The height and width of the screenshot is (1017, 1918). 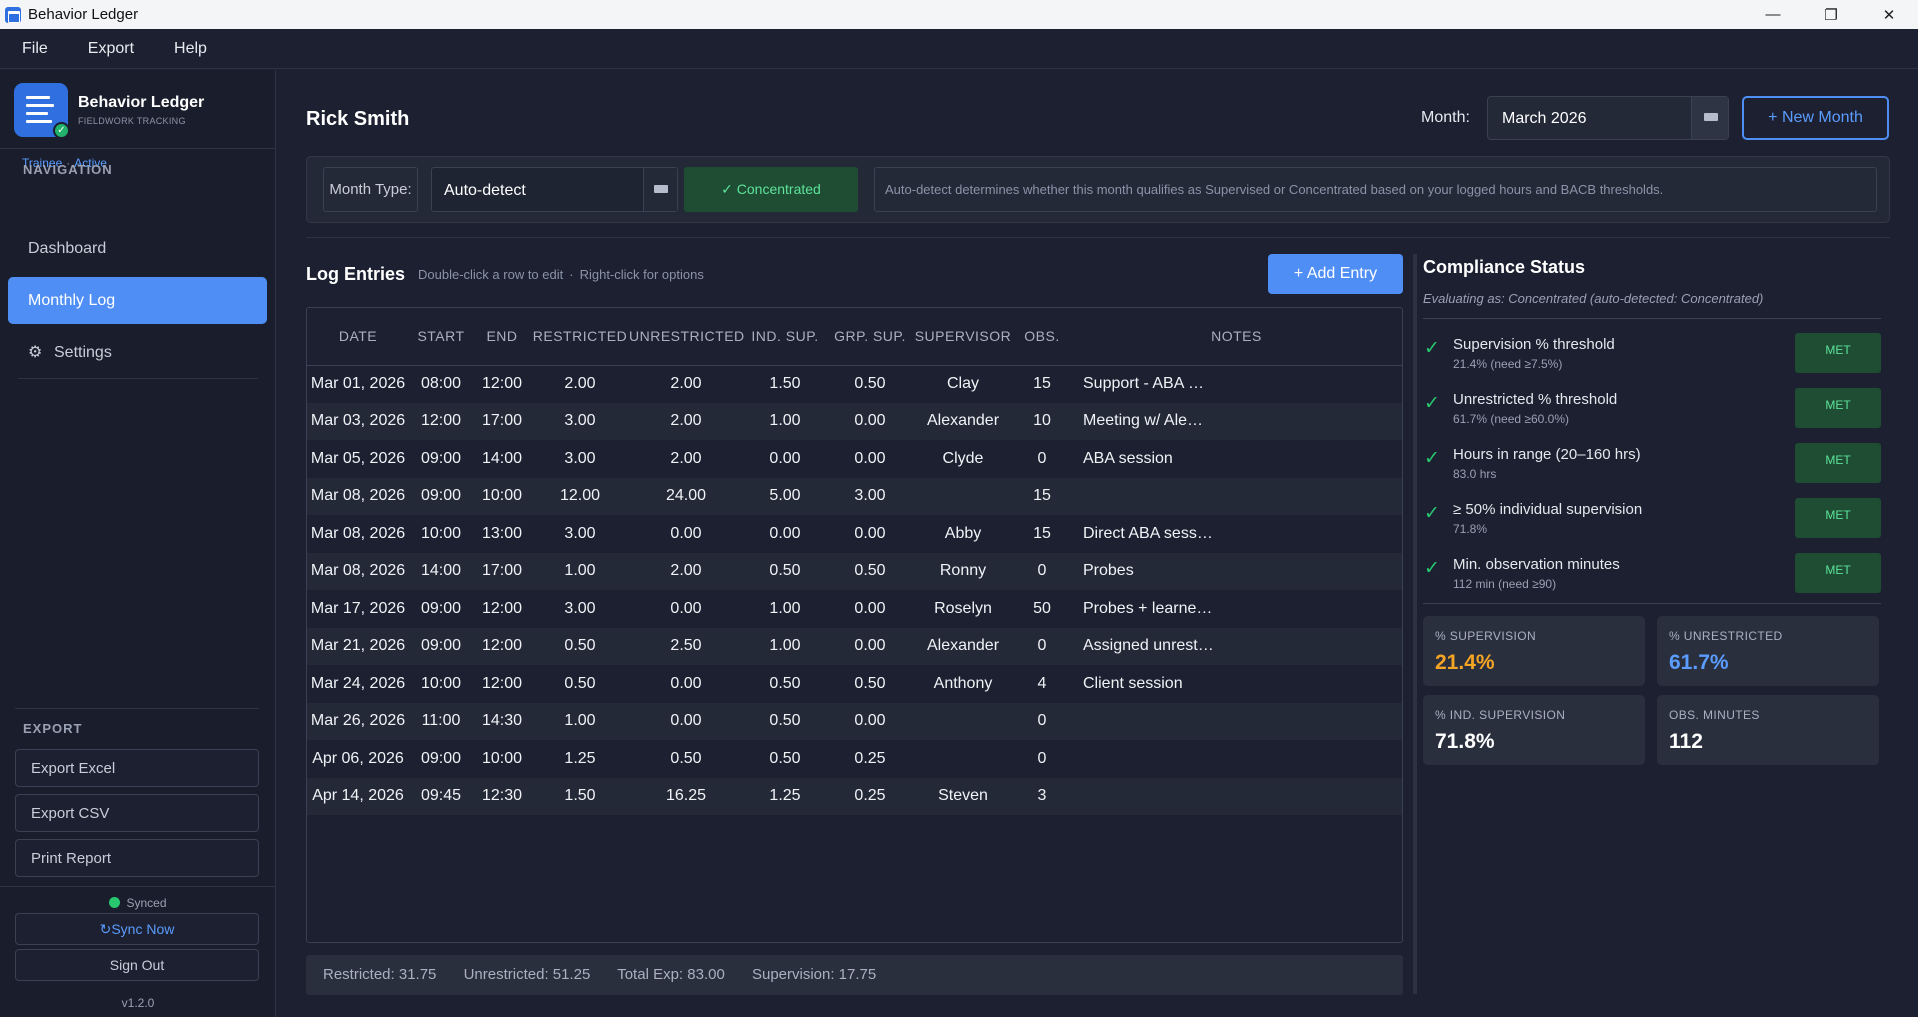 I want to click on maximize-button: ❐, so click(x=1831, y=15).